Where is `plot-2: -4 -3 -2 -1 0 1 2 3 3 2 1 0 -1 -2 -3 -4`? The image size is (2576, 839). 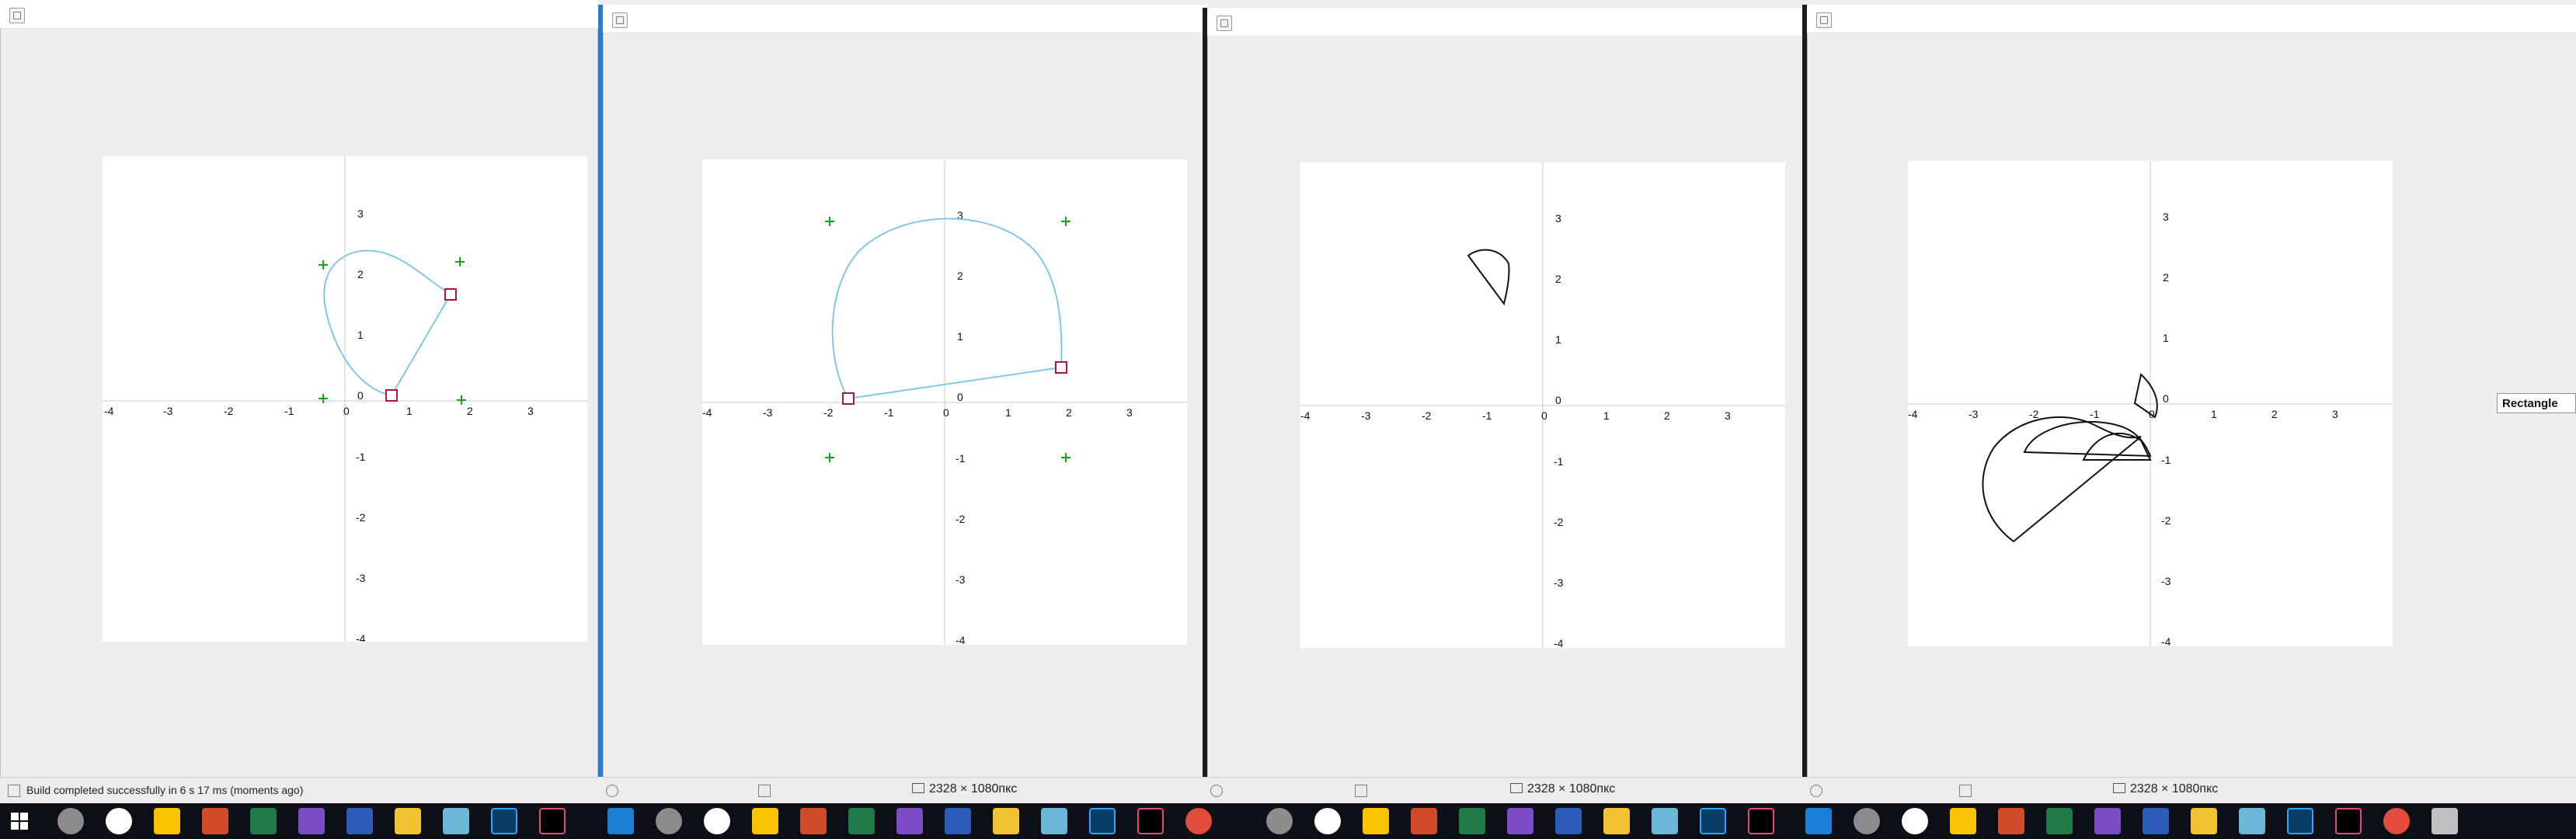
plot-2: -4 -3 -2 -1 0 1 2 3 3 2 1 0 -1 -2 -3 -4 is located at coordinates (944, 403).